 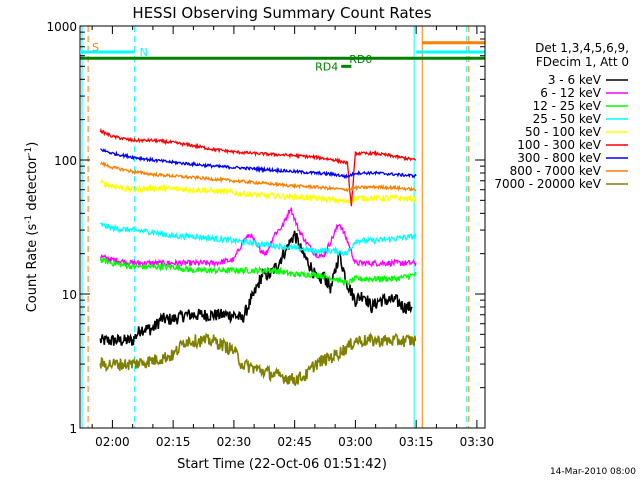 What do you see at coordinates (112, 442) in the screenshot?
I see `x-tick-label: 02:00` at bounding box center [112, 442].